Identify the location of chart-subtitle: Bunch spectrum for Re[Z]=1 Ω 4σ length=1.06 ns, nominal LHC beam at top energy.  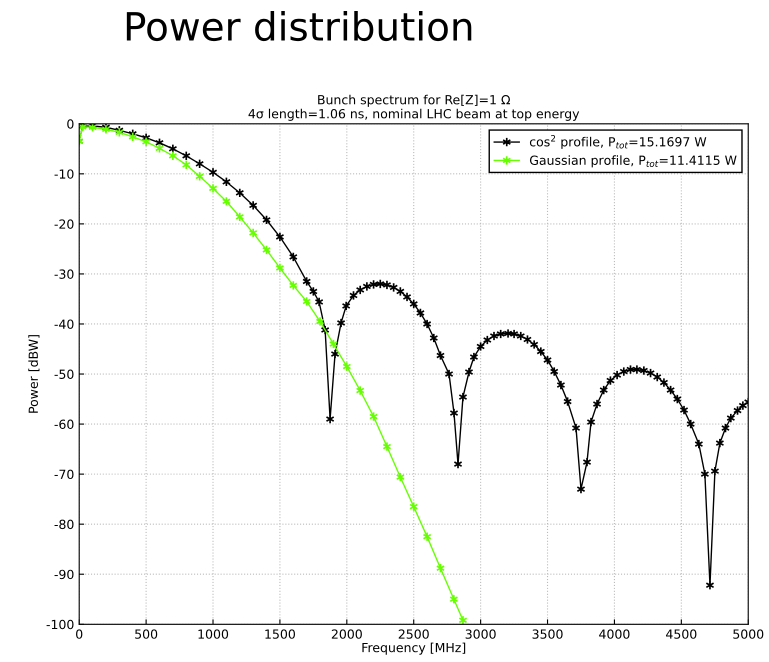
(414, 107).